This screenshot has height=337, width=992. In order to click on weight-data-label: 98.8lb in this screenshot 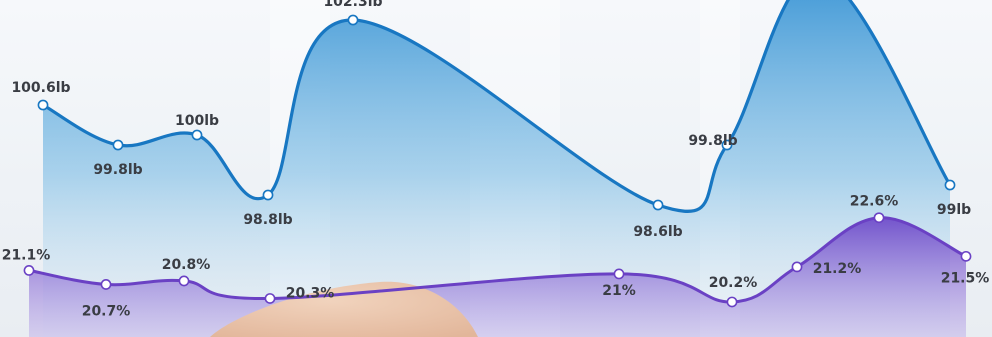, I will do `click(267, 220)`.